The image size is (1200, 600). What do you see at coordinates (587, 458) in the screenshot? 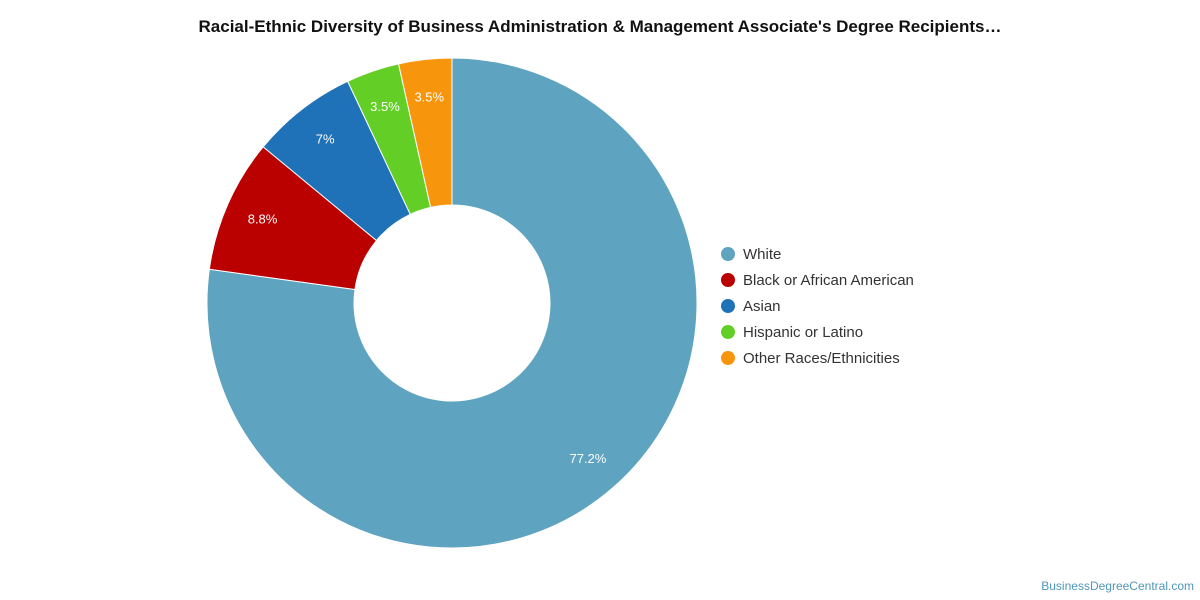
I see `data-label: 77.2%` at bounding box center [587, 458].